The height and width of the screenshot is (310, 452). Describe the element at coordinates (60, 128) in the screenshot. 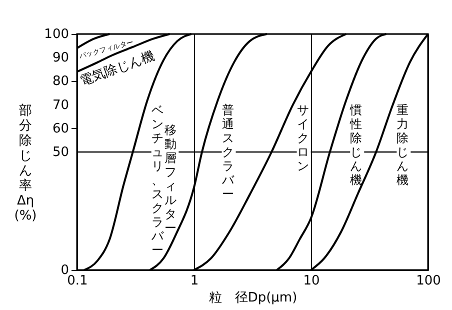

I see `y-tick-label: 60` at that location.